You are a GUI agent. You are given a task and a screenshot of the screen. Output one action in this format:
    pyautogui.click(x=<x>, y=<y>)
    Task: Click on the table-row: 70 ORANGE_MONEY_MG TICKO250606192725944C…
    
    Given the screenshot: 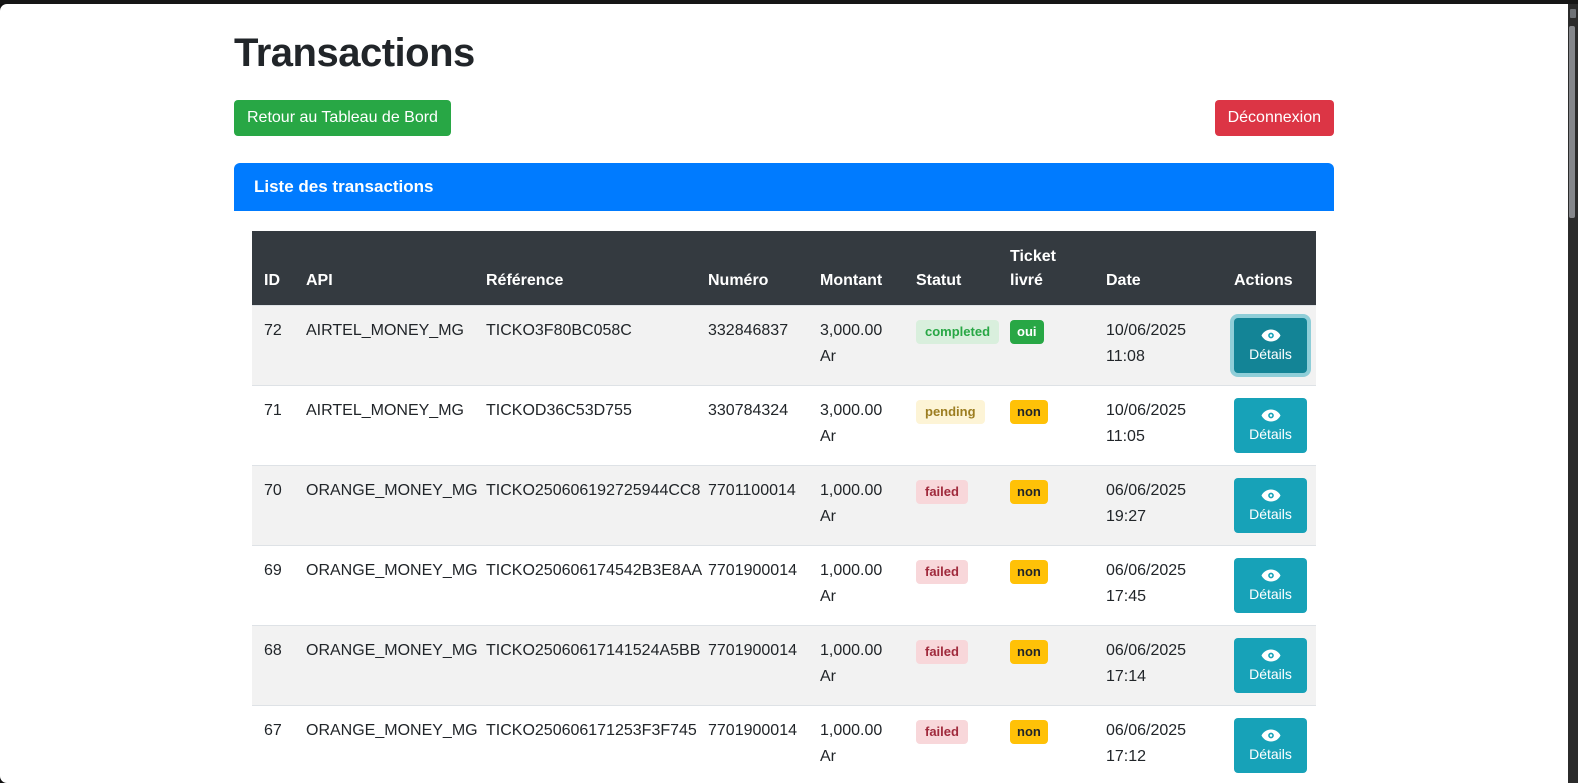 What is the action you would take?
    pyautogui.click(x=784, y=504)
    